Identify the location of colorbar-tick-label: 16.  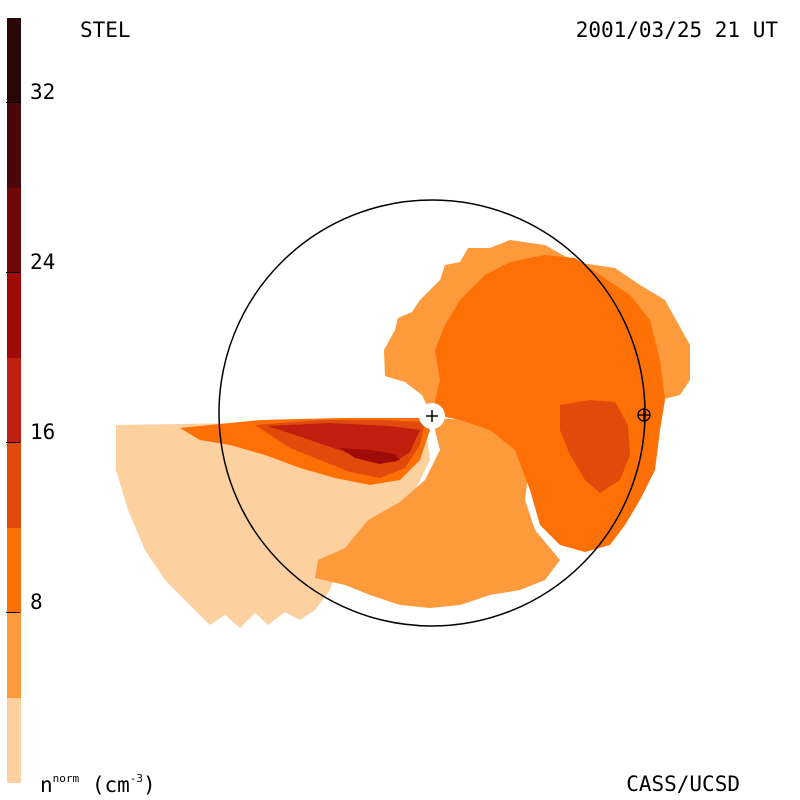
(43, 432).